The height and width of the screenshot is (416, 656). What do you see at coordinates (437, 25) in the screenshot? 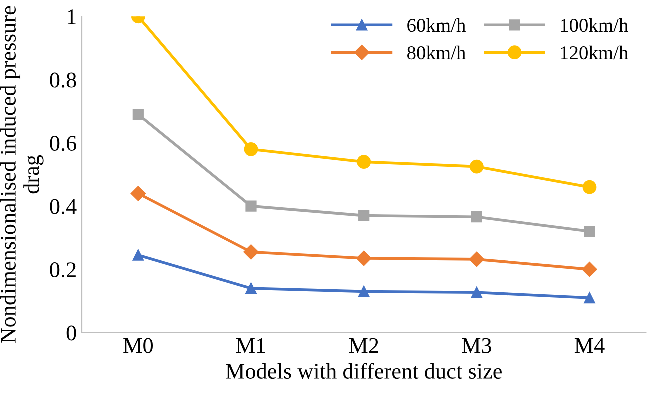
I see `legend-label: 60km/h` at bounding box center [437, 25].